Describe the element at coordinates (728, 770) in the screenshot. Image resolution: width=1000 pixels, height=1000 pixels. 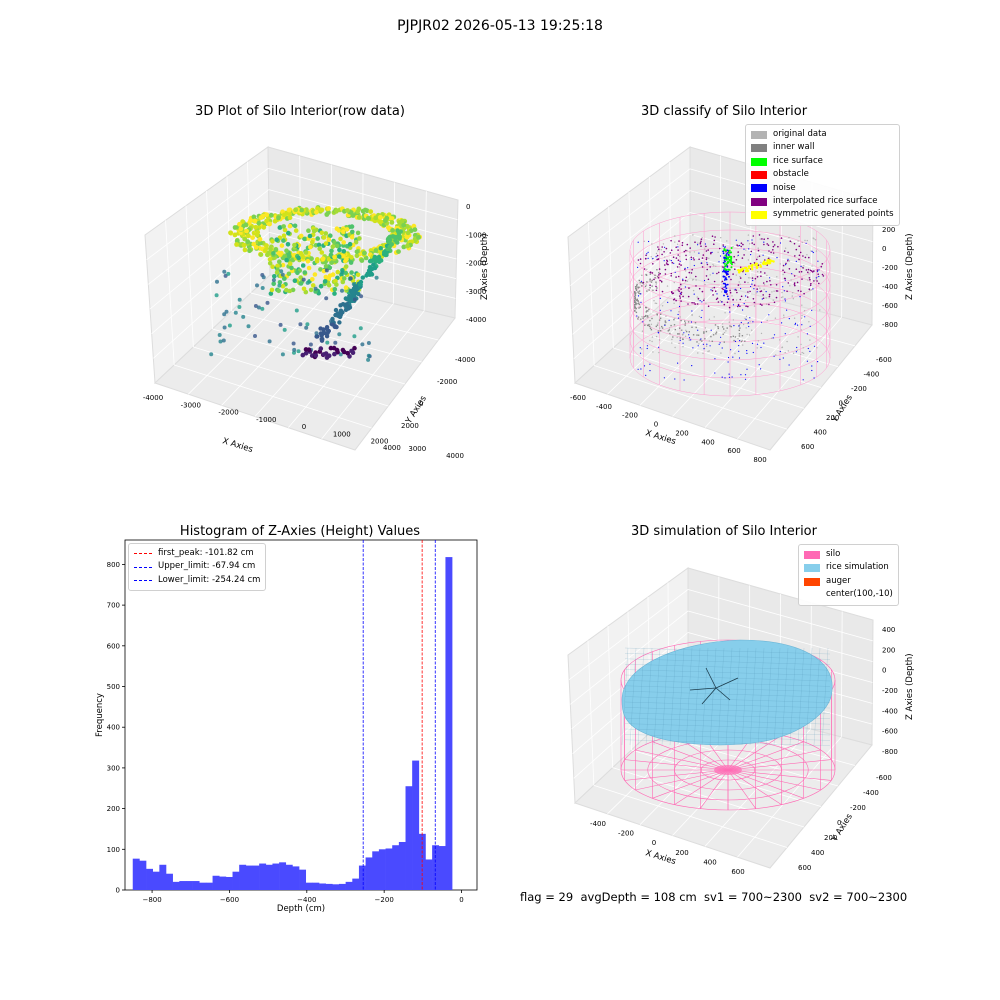
I see `silo-floor-ring` at that location.